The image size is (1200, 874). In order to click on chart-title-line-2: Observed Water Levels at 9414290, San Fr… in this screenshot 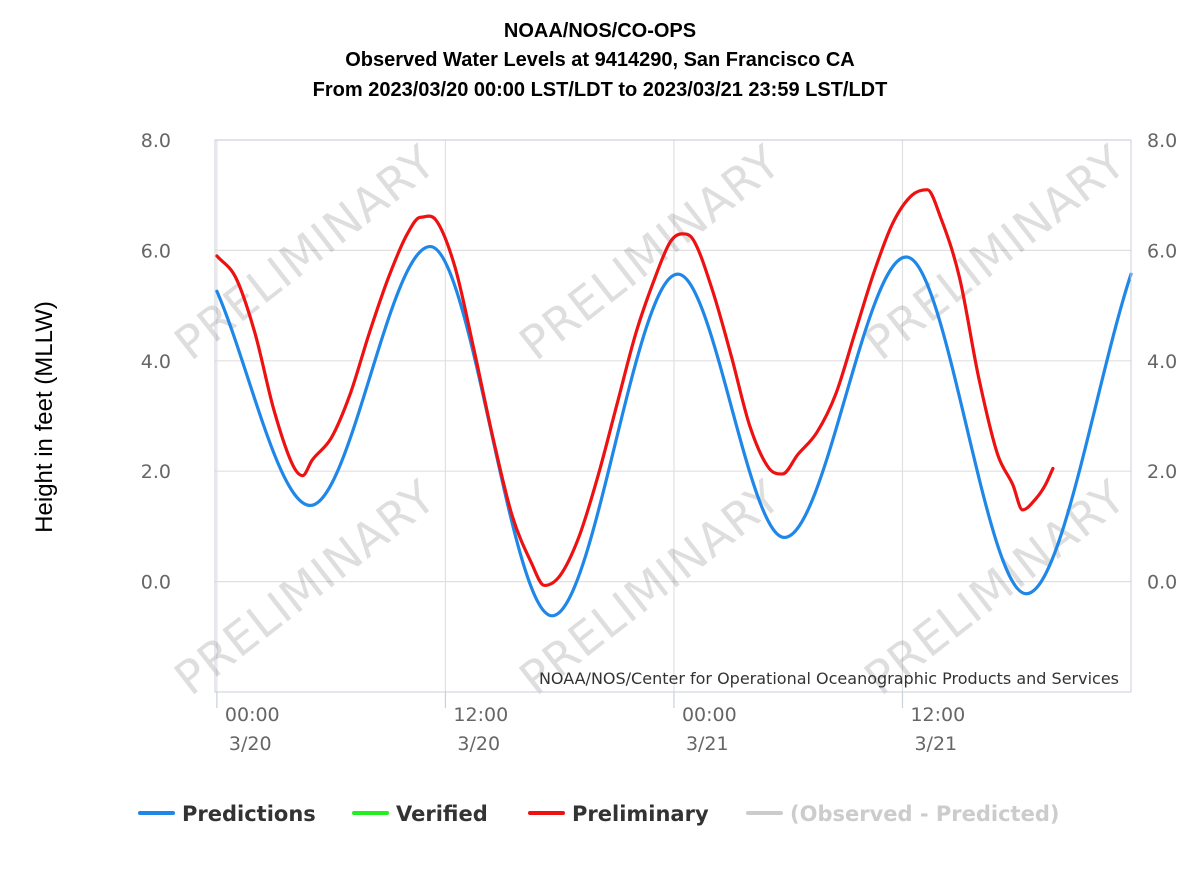, I will do `click(600, 60)`.